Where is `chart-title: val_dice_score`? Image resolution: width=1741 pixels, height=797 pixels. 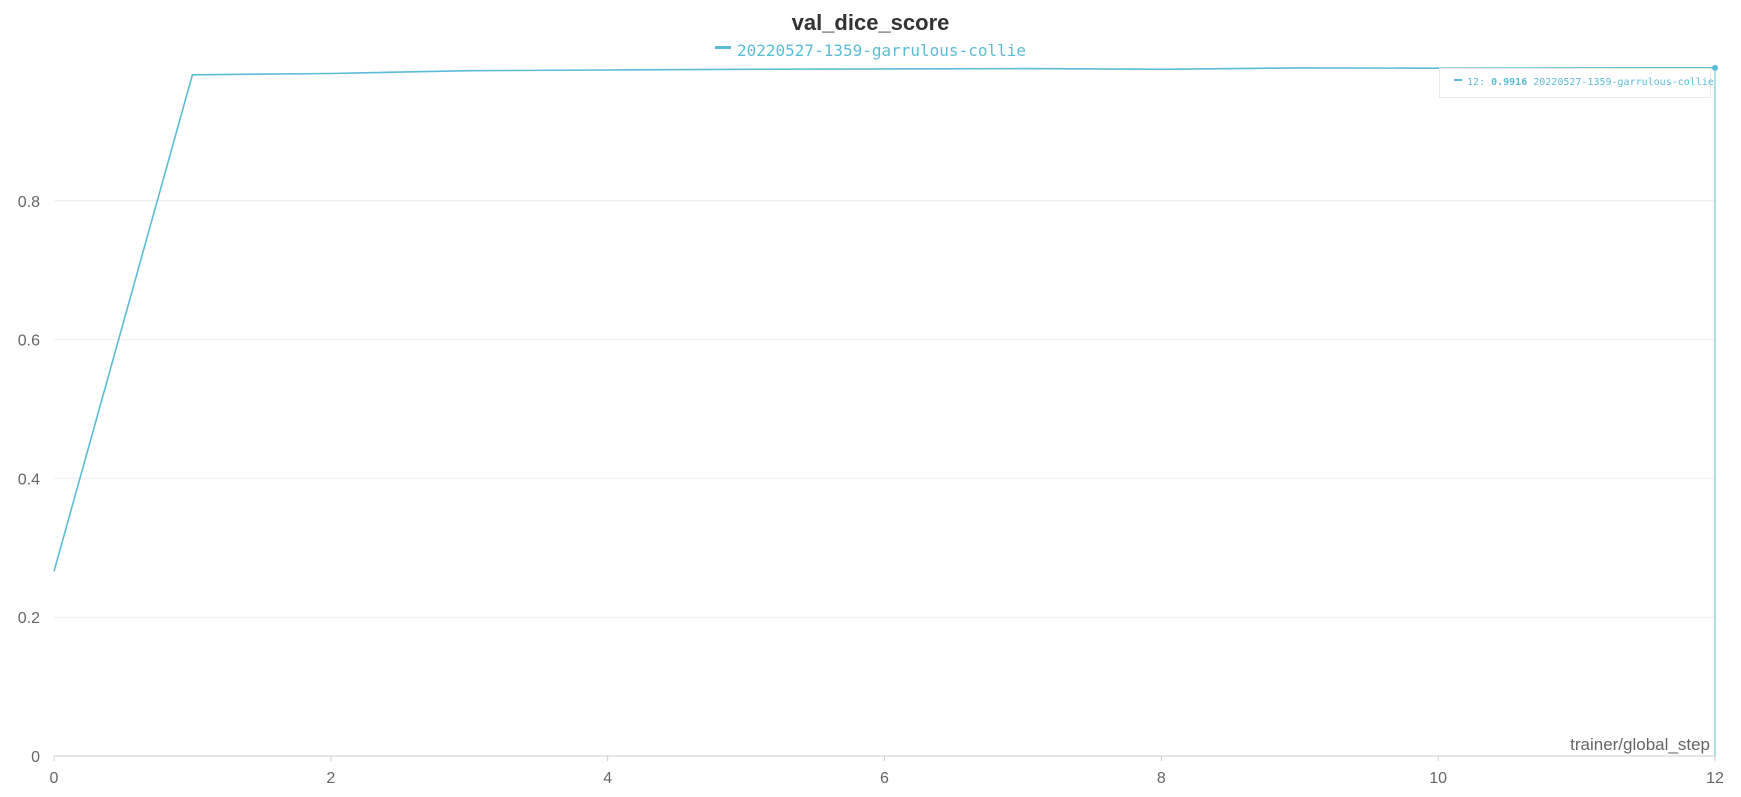 chart-title: val_dice_score is located at coordinates (870, 22).